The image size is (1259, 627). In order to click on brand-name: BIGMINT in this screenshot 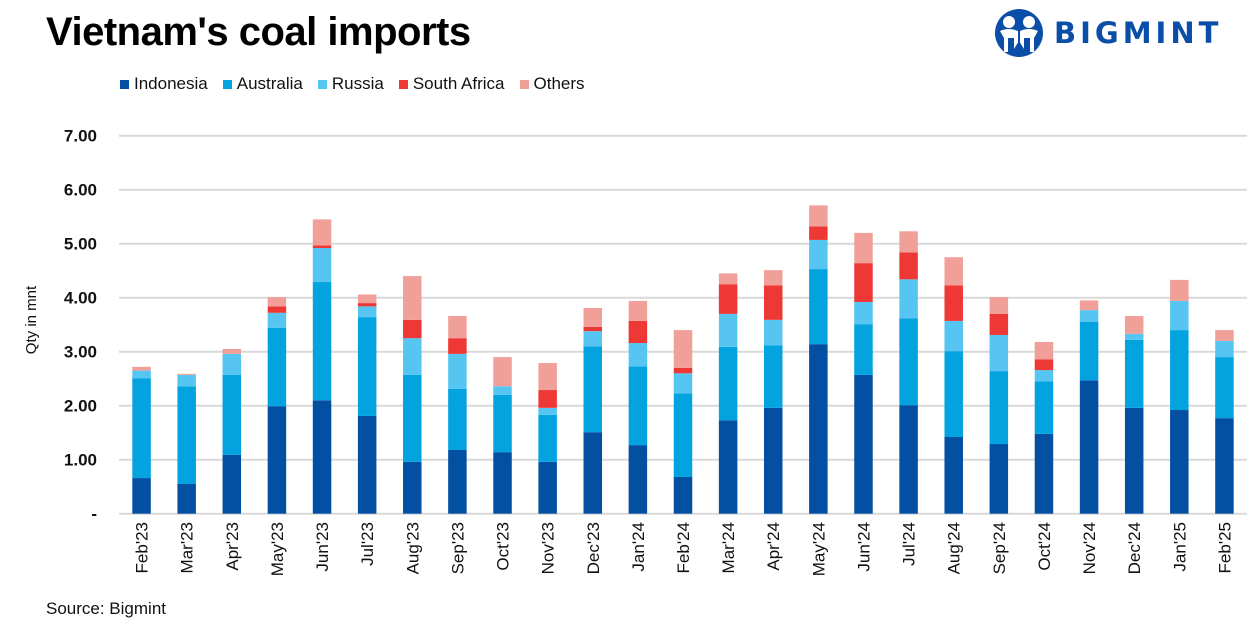, I will do `click(1138, 33)`.